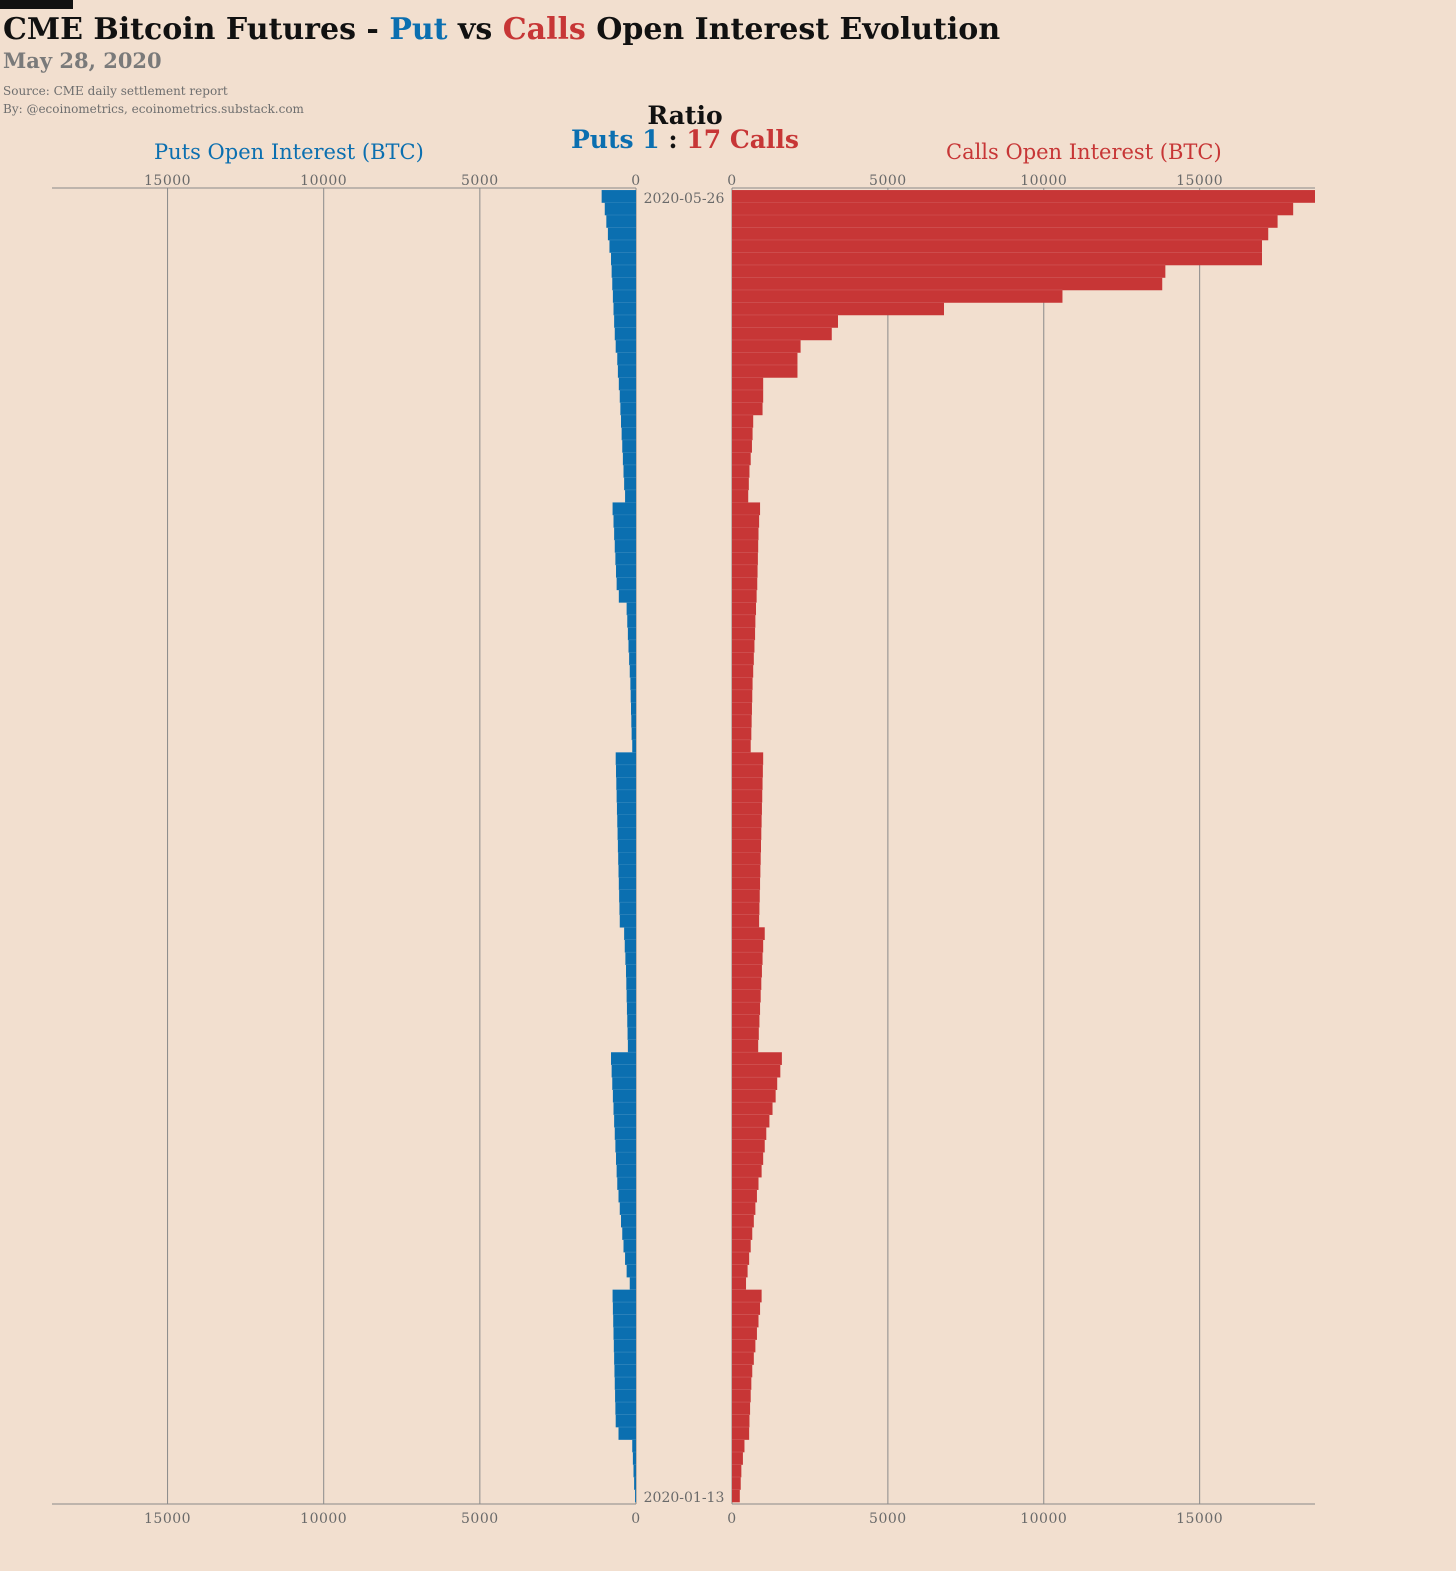 The image size is (1456, 1571). I want to click on puts-tick-label-bottom: 10000, so click(323, 1519).